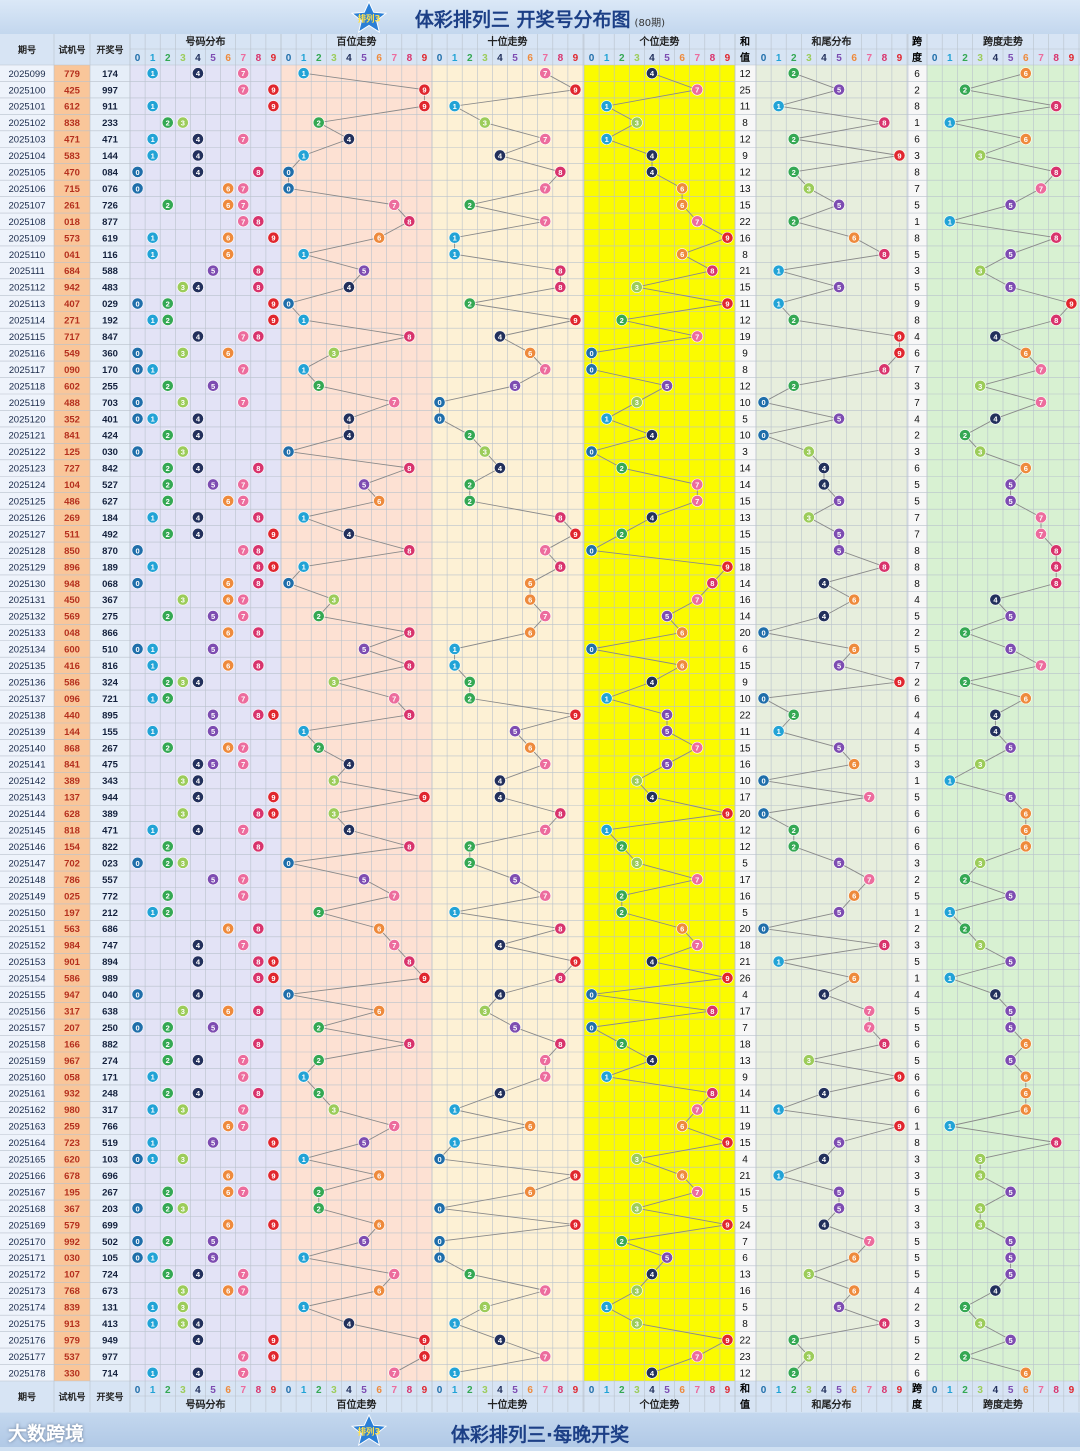 The width and height of the screenshot is (1080, 1451). Describe the element at coordinates (183, 1390) in the screenshot. I see `bottom-dist-digit-3: 3` at that location.